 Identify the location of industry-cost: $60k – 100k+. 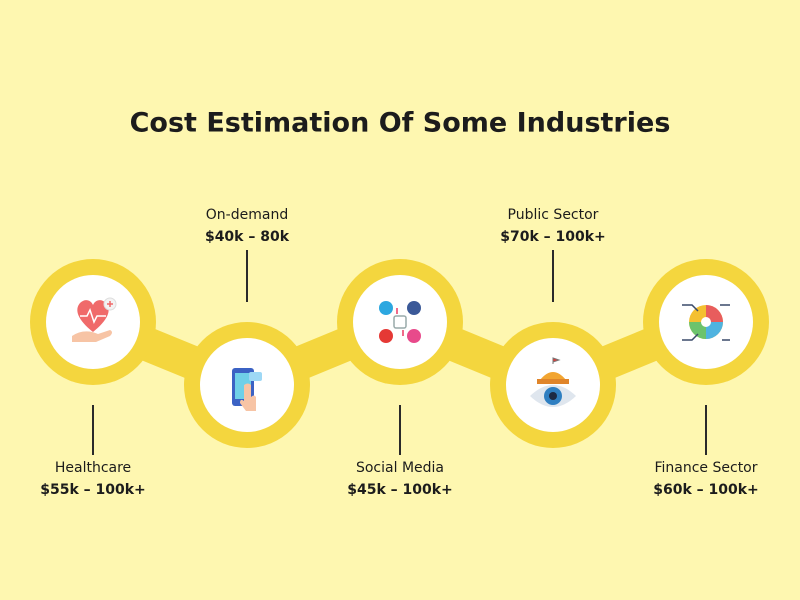
(706, 490).